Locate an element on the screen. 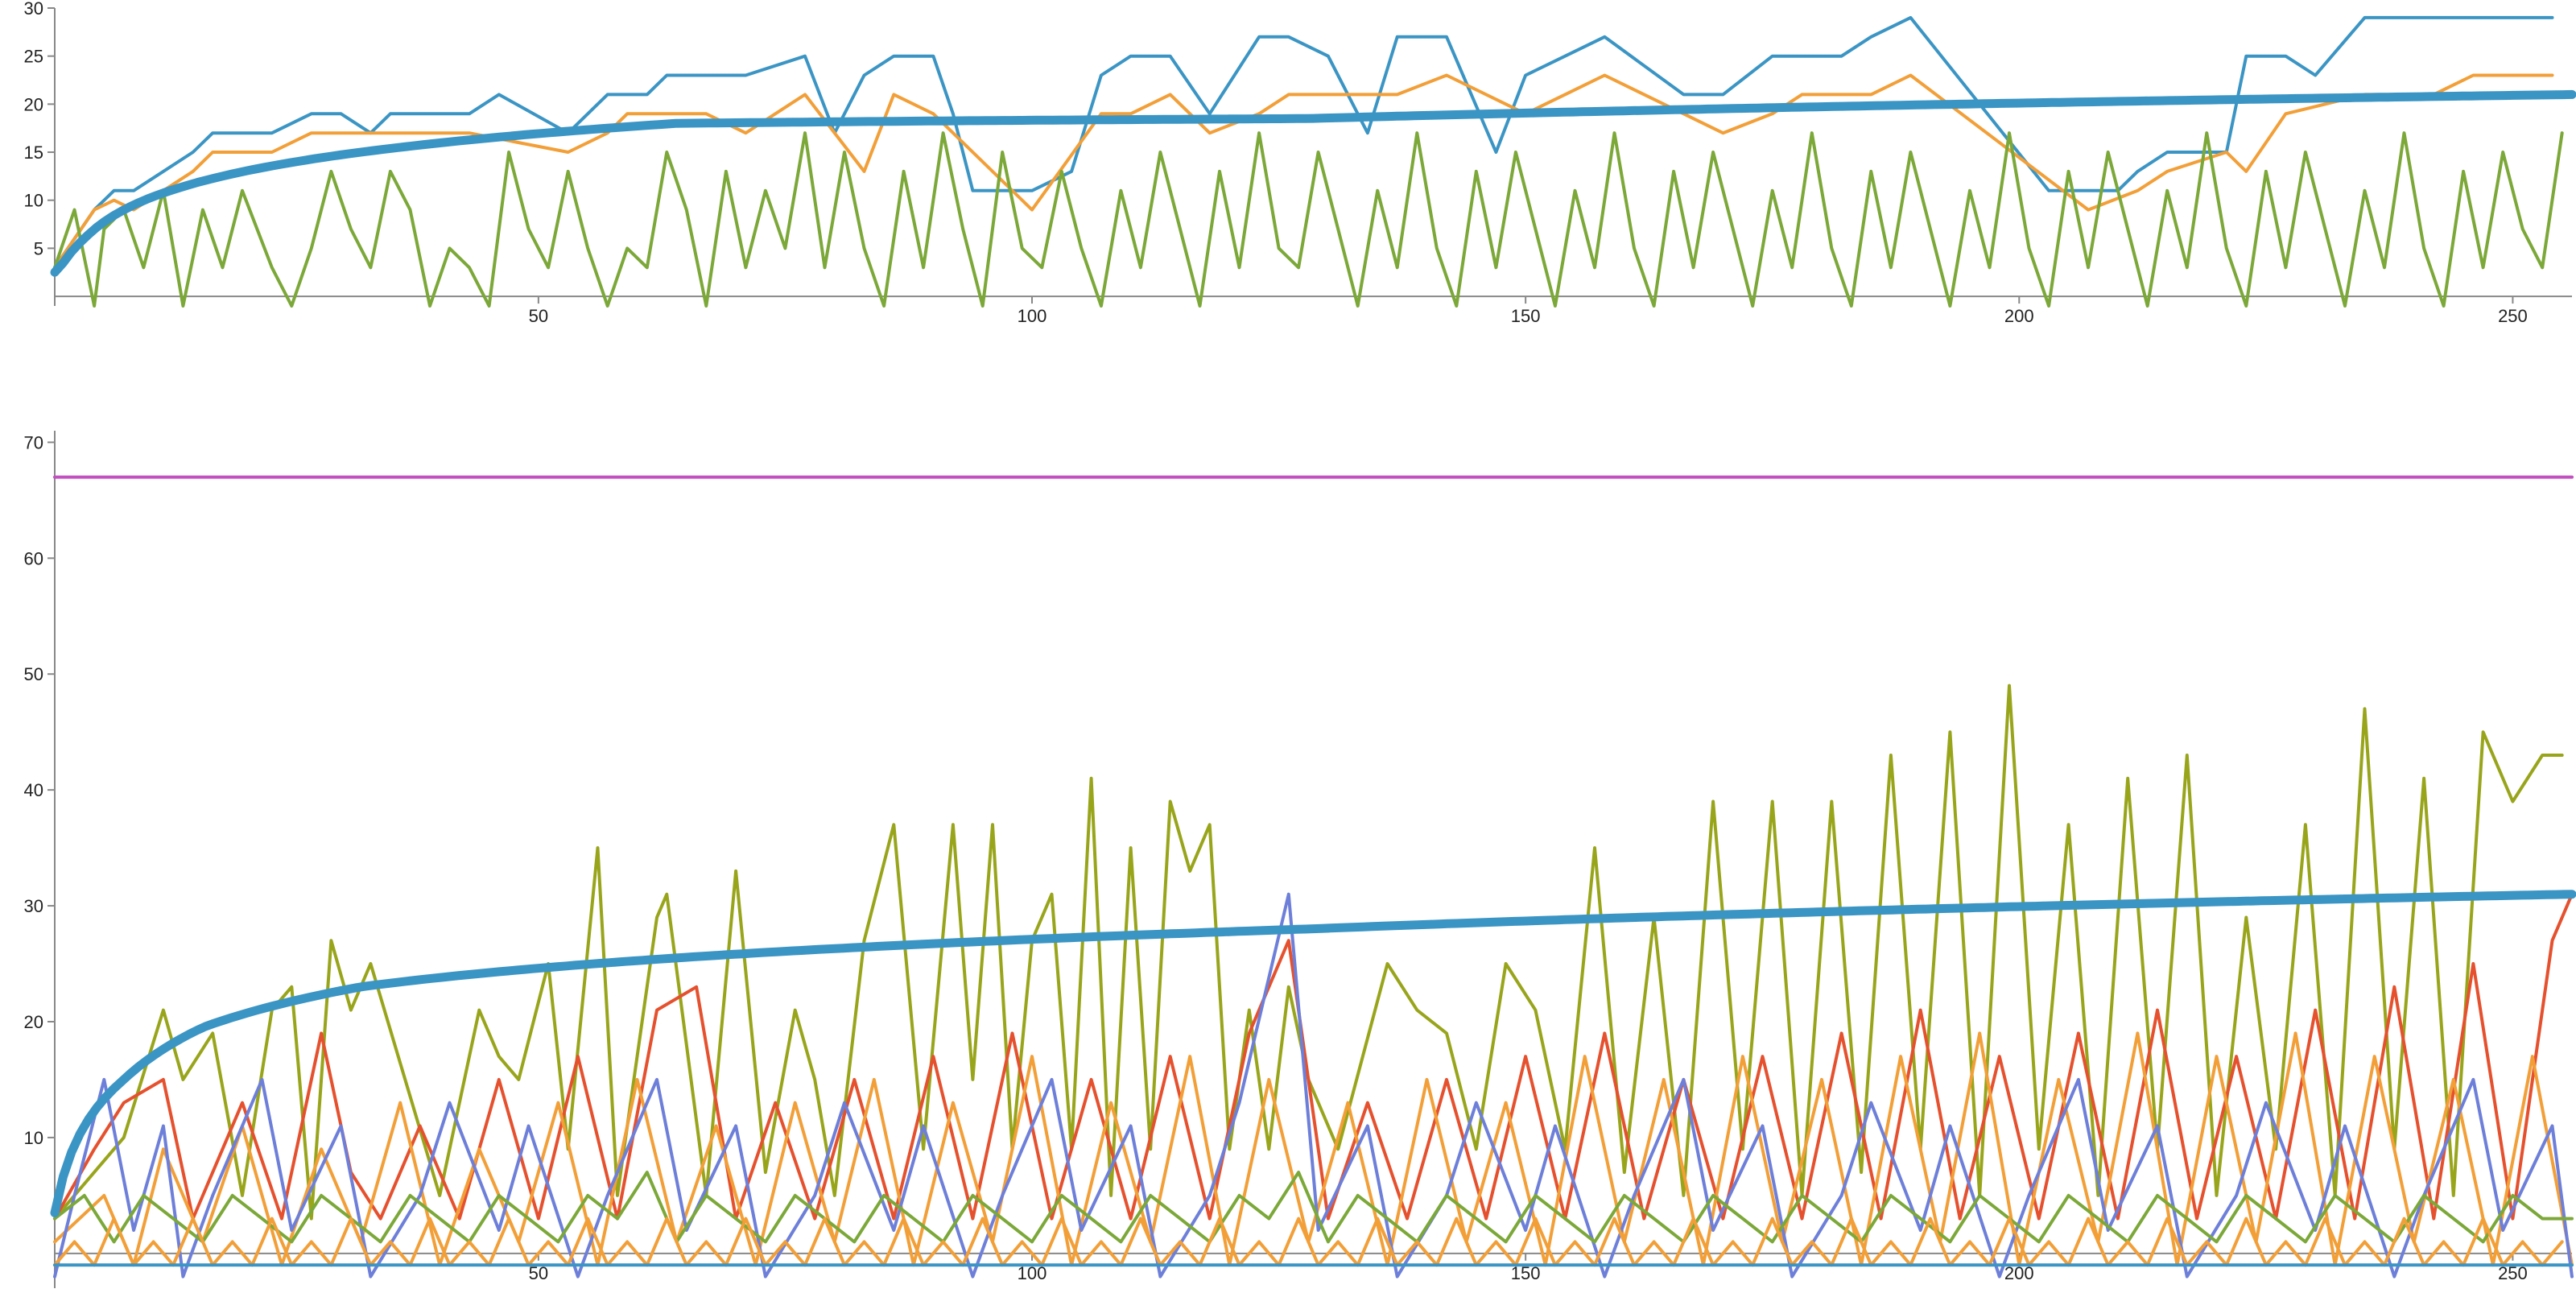 The width and height of the screenshot is (2576, 1293). y-tick-label: 40 is located at coordinates (33, 790).